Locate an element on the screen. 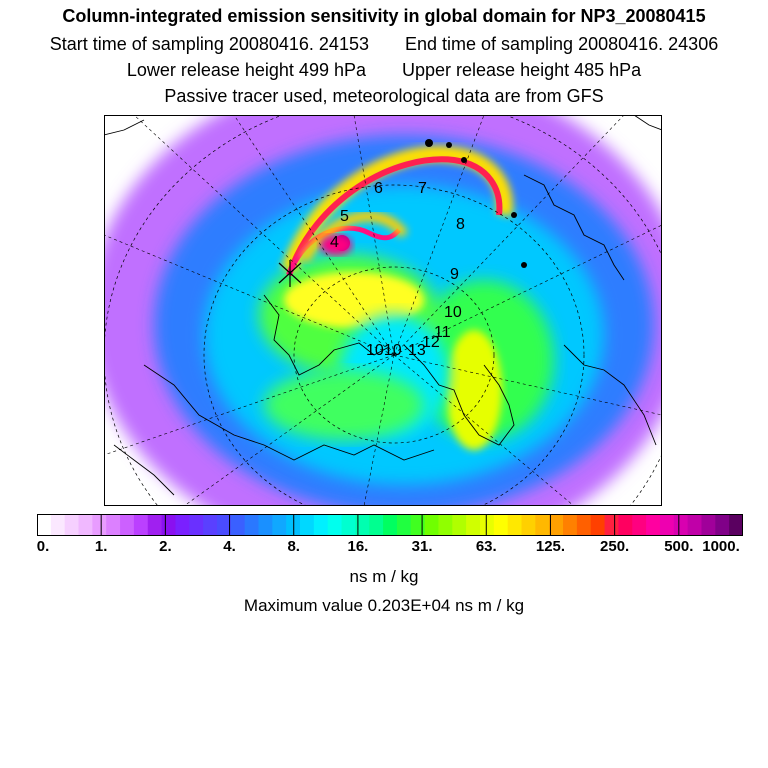 The width and height of the screenshot is (768, 768). end-time-label: End time of sampling 20080416. 24306 is located at coordinates (561, 44).